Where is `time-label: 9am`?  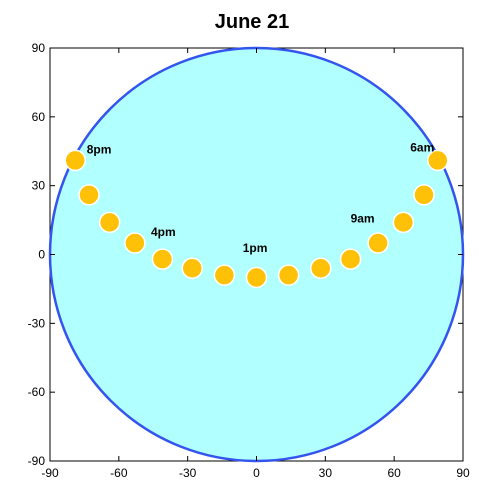
time-label: 9am is located at coordinates (363, 218).